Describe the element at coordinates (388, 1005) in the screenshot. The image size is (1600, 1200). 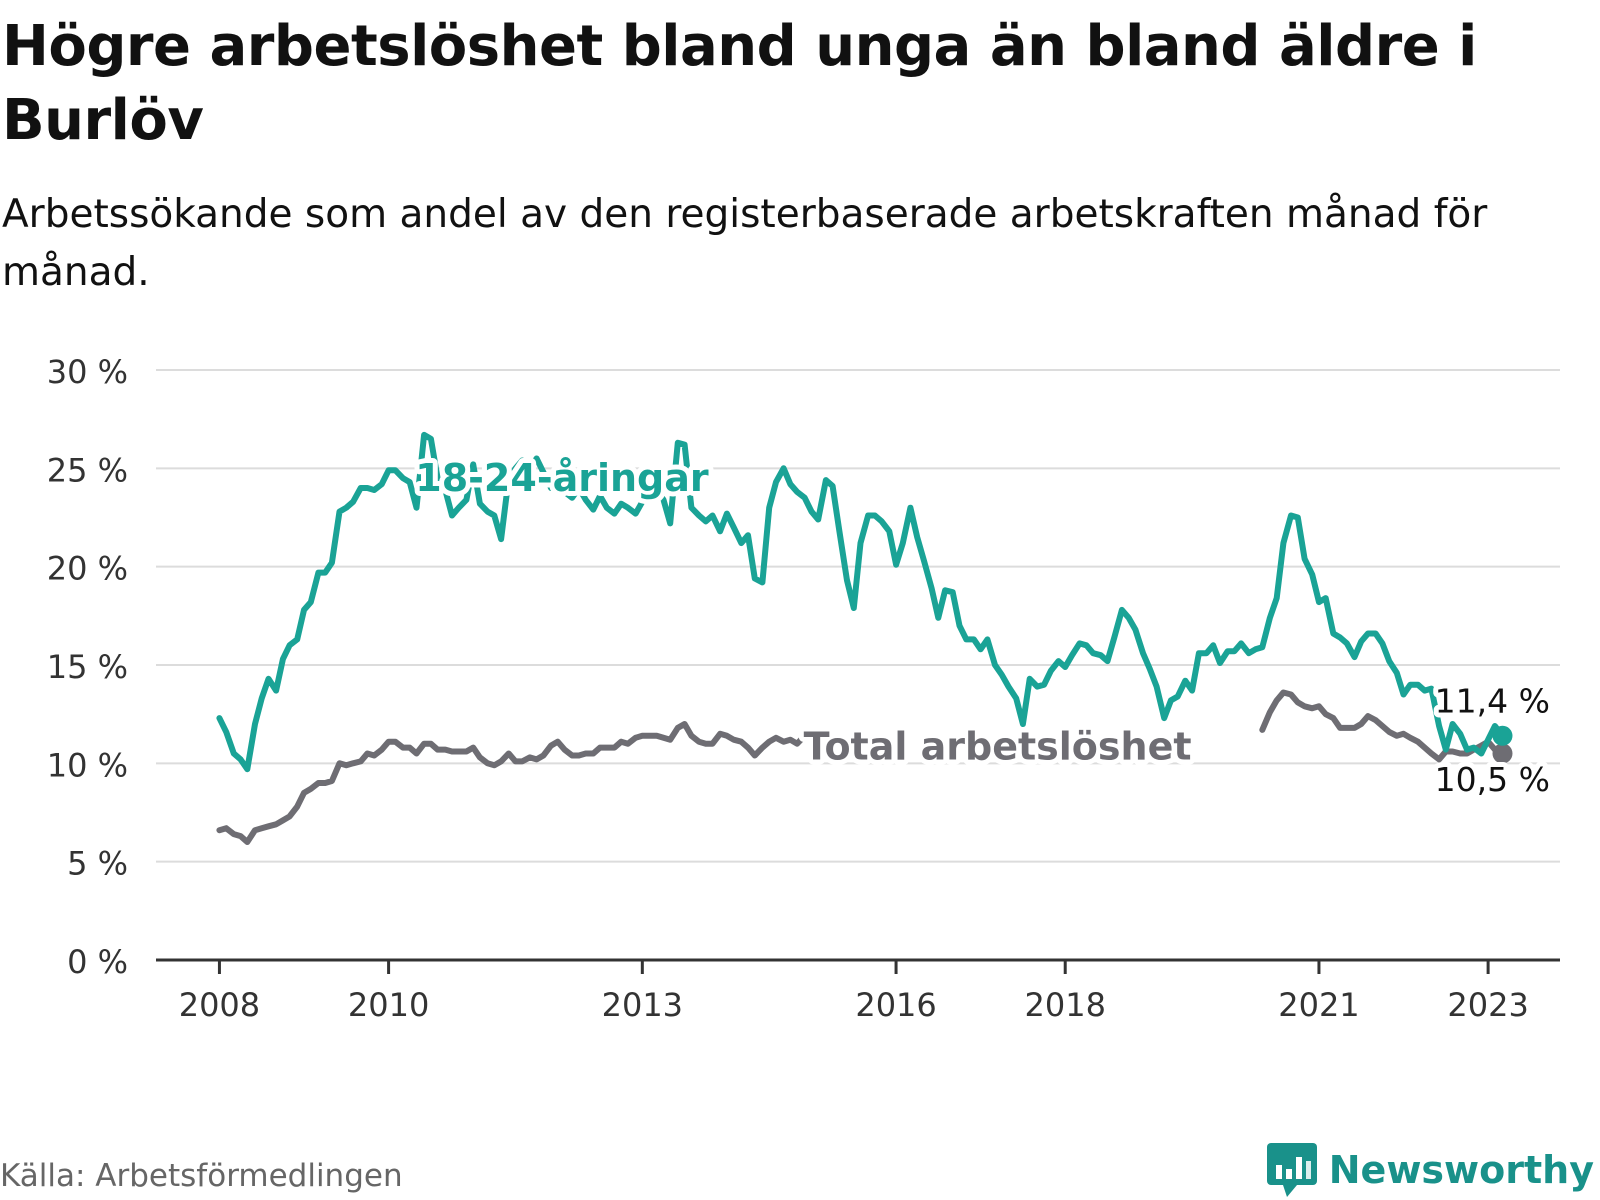
I see `x-tick-label: 2010` at that location.